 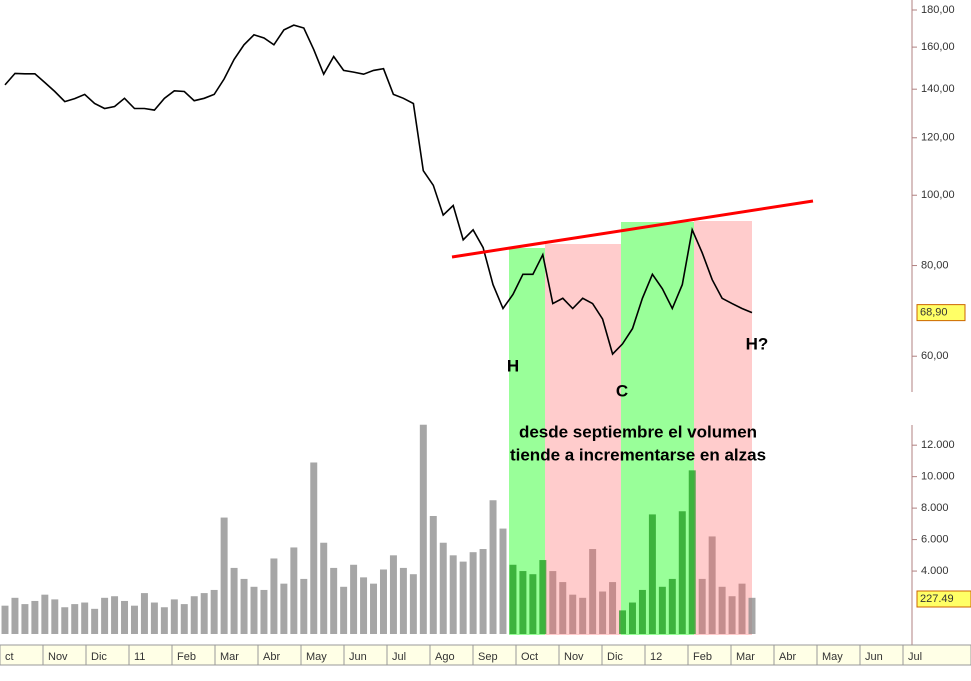 I want to click on trend-line, so click(x=632, y=229).